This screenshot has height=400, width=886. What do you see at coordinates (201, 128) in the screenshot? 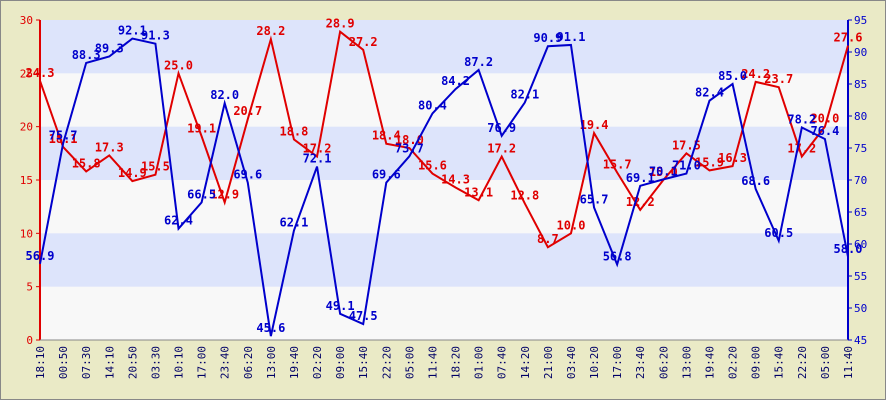
I see `data-label: 19.1` at bounding box center [201, 128].